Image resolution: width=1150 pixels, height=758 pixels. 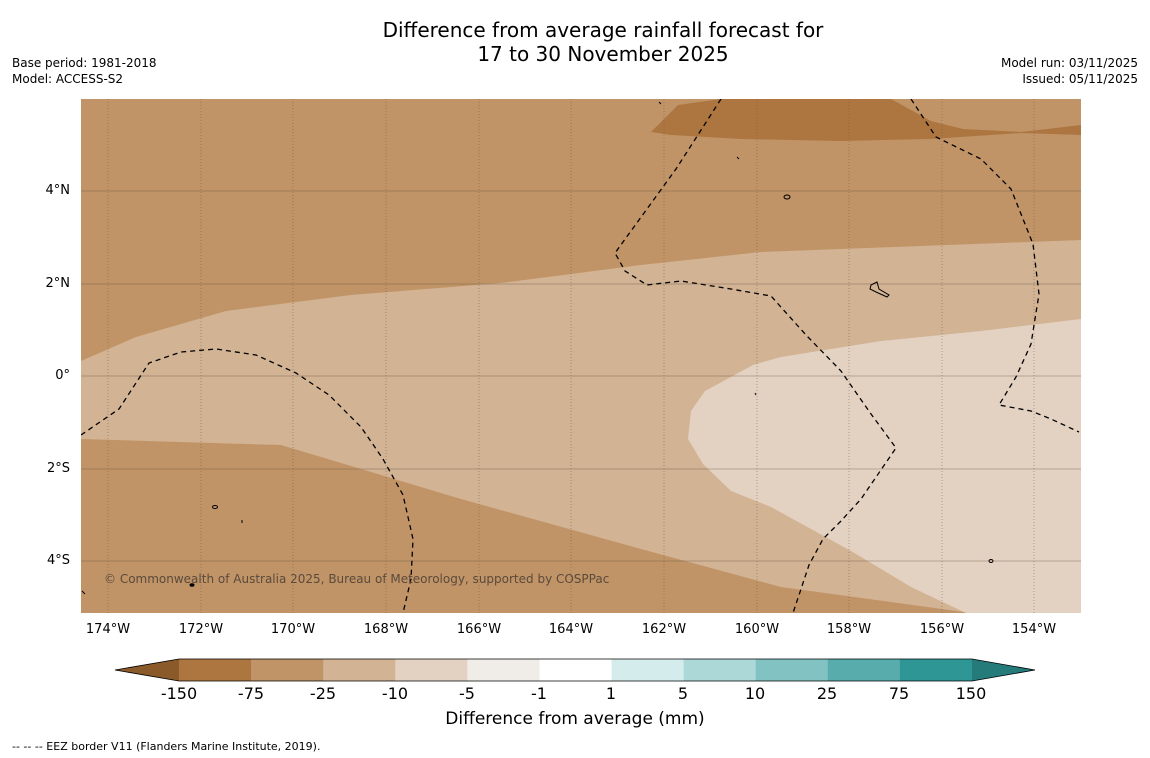 What do you see at coordinates (683, 693) in the screenshot?
I see `colorbar-label: 5` at bounding box center [683, 693].